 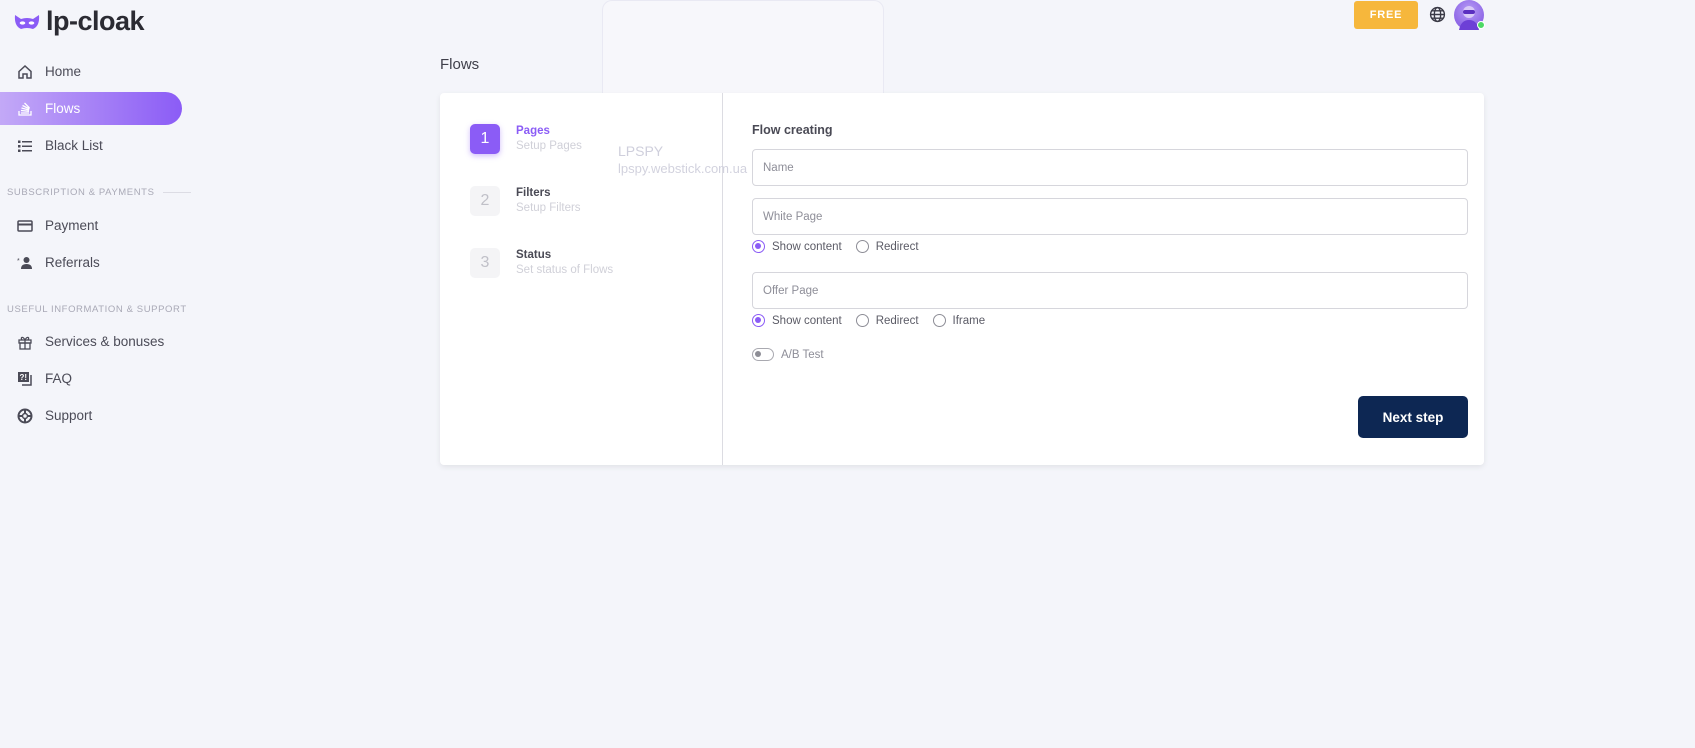 I want to click on step-number: 1, so click(x=485, y=139).